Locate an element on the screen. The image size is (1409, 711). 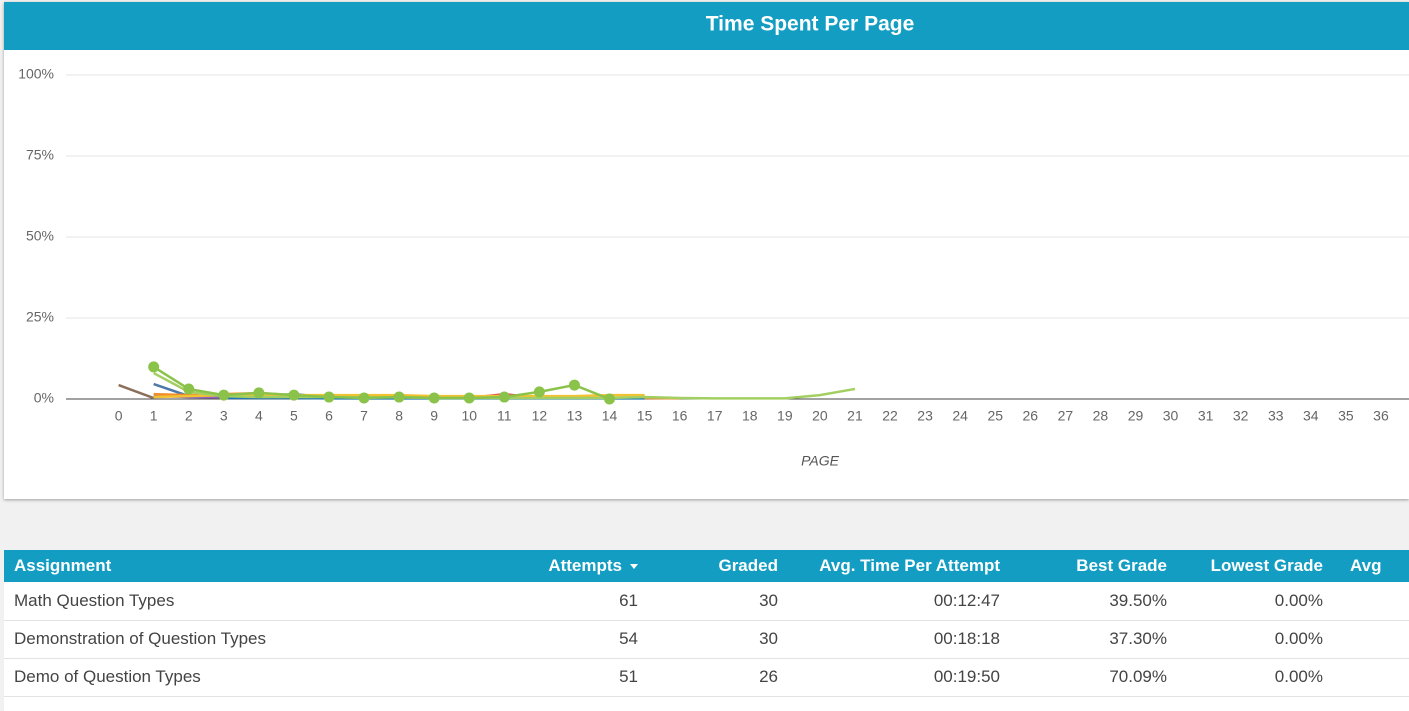
column-header: Assignment is located at coordinates (63, 565).